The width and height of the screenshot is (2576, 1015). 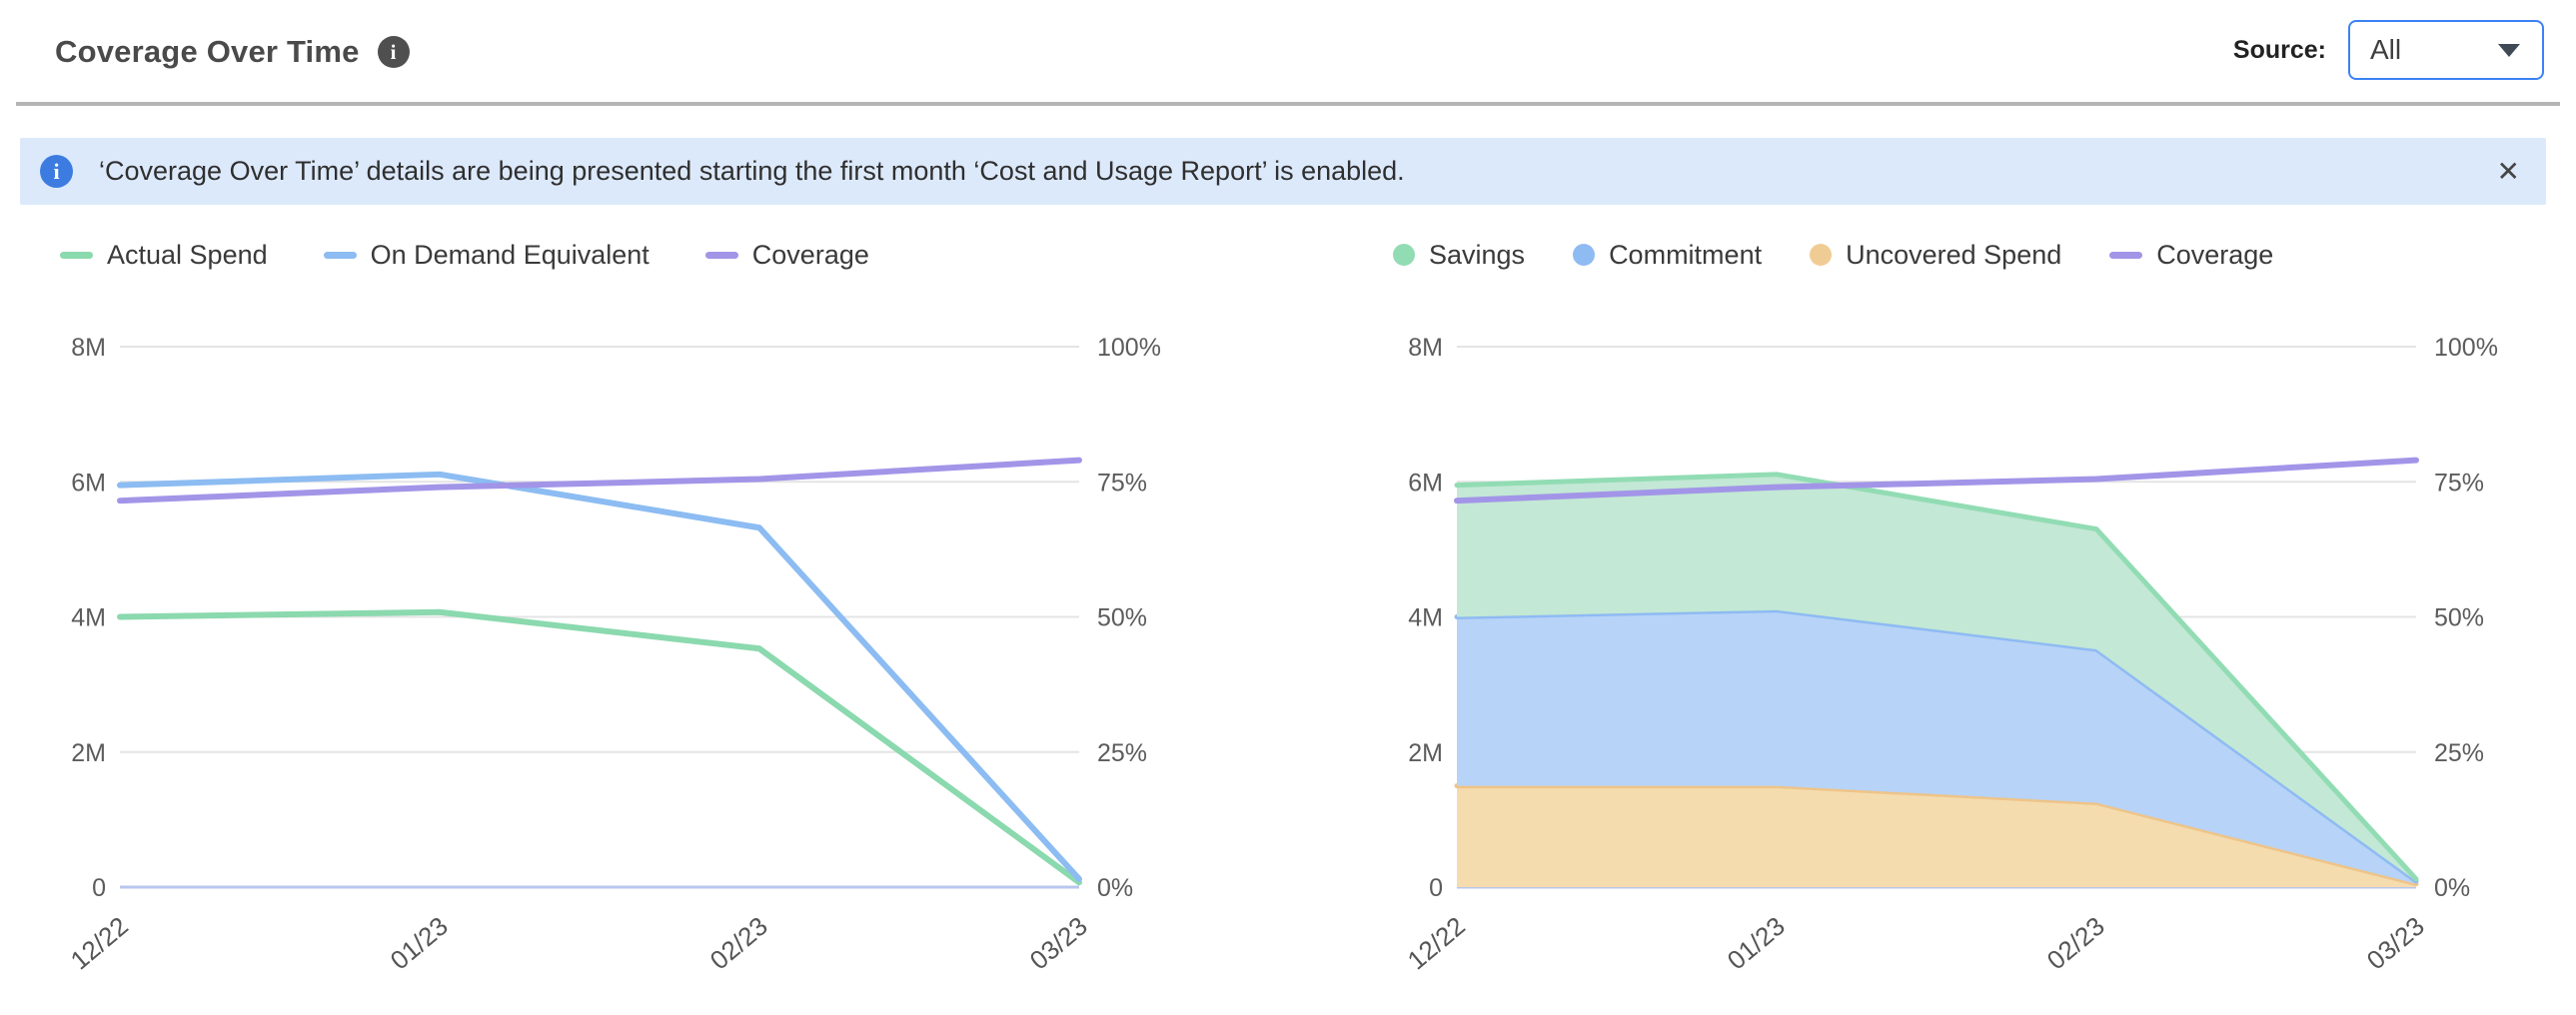 What do you see at coordinates (1936, 836) in the screenshot?
I see `area-band-uncovered-spend` at bounding box center [1936, 836].